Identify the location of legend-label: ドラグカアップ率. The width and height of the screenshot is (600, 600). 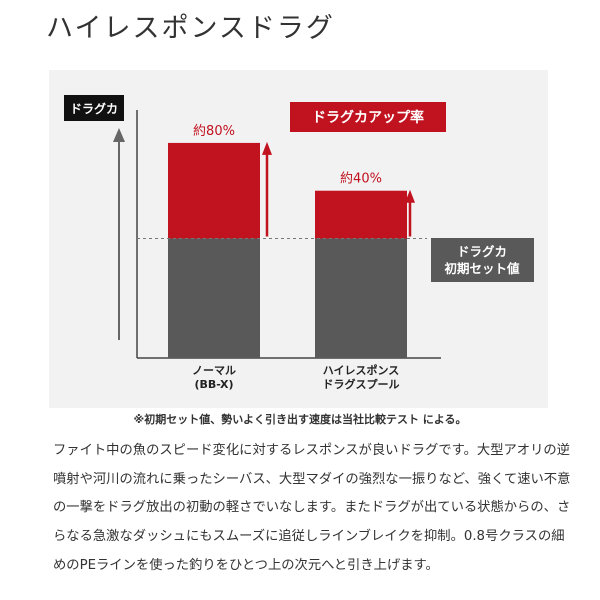
(368, 117).